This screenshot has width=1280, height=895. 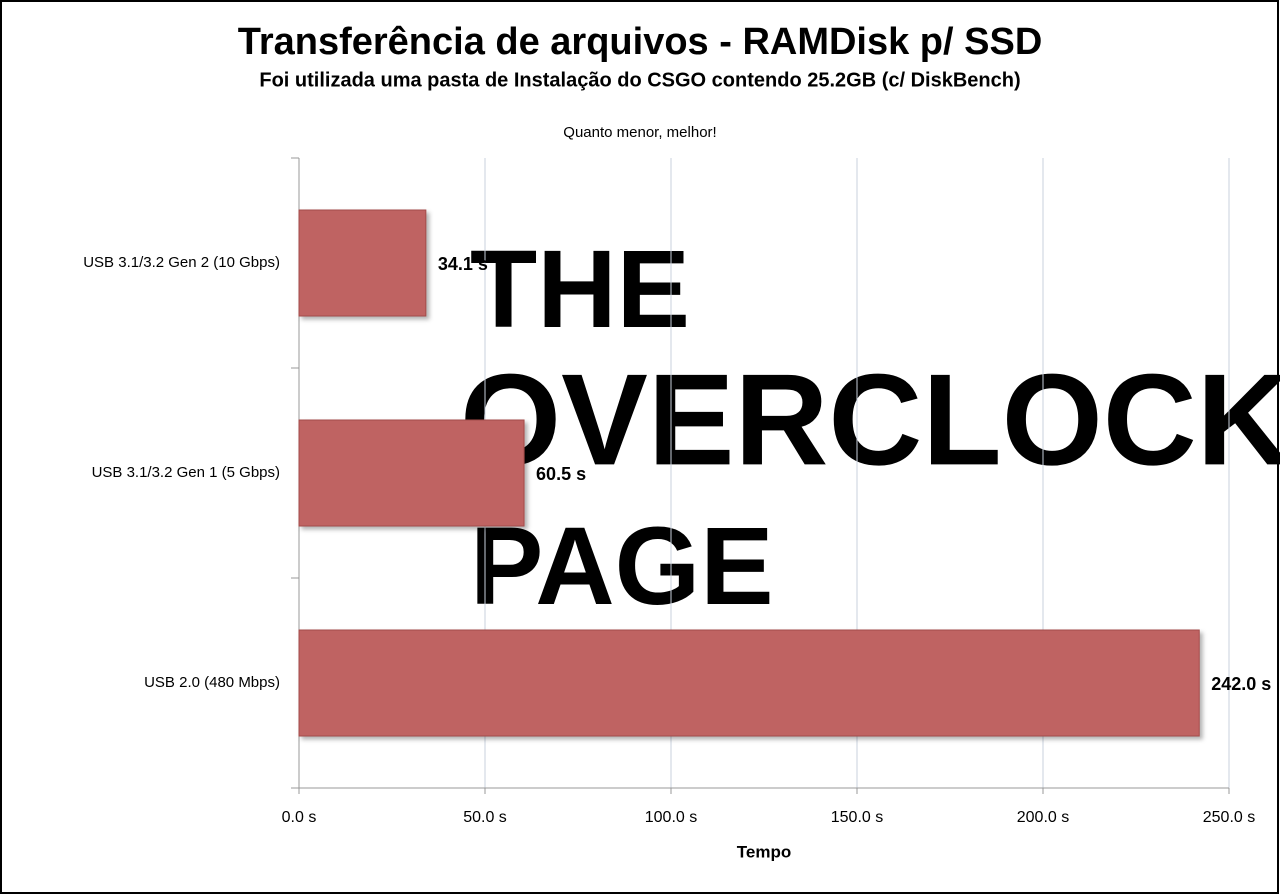 I want to click on watermark-text: OVERCLOCK, so click(x=870, y=419).